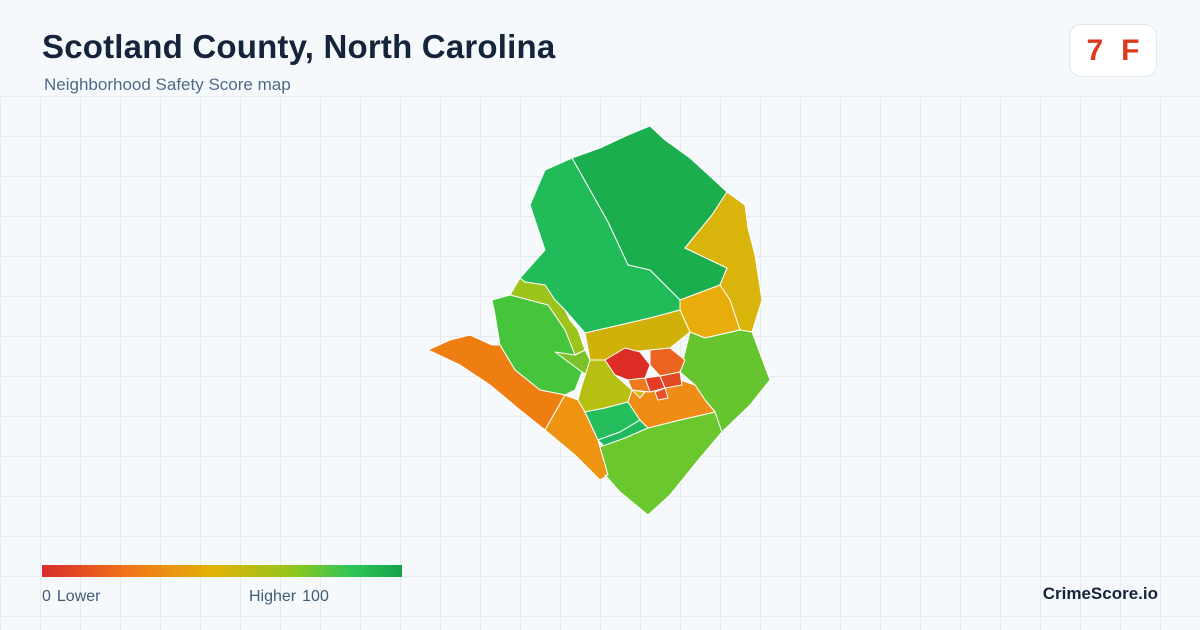 Image resolution: width=1200 pixels, height=630 pixels. I want to click on region-south-west, so click(496, 382).